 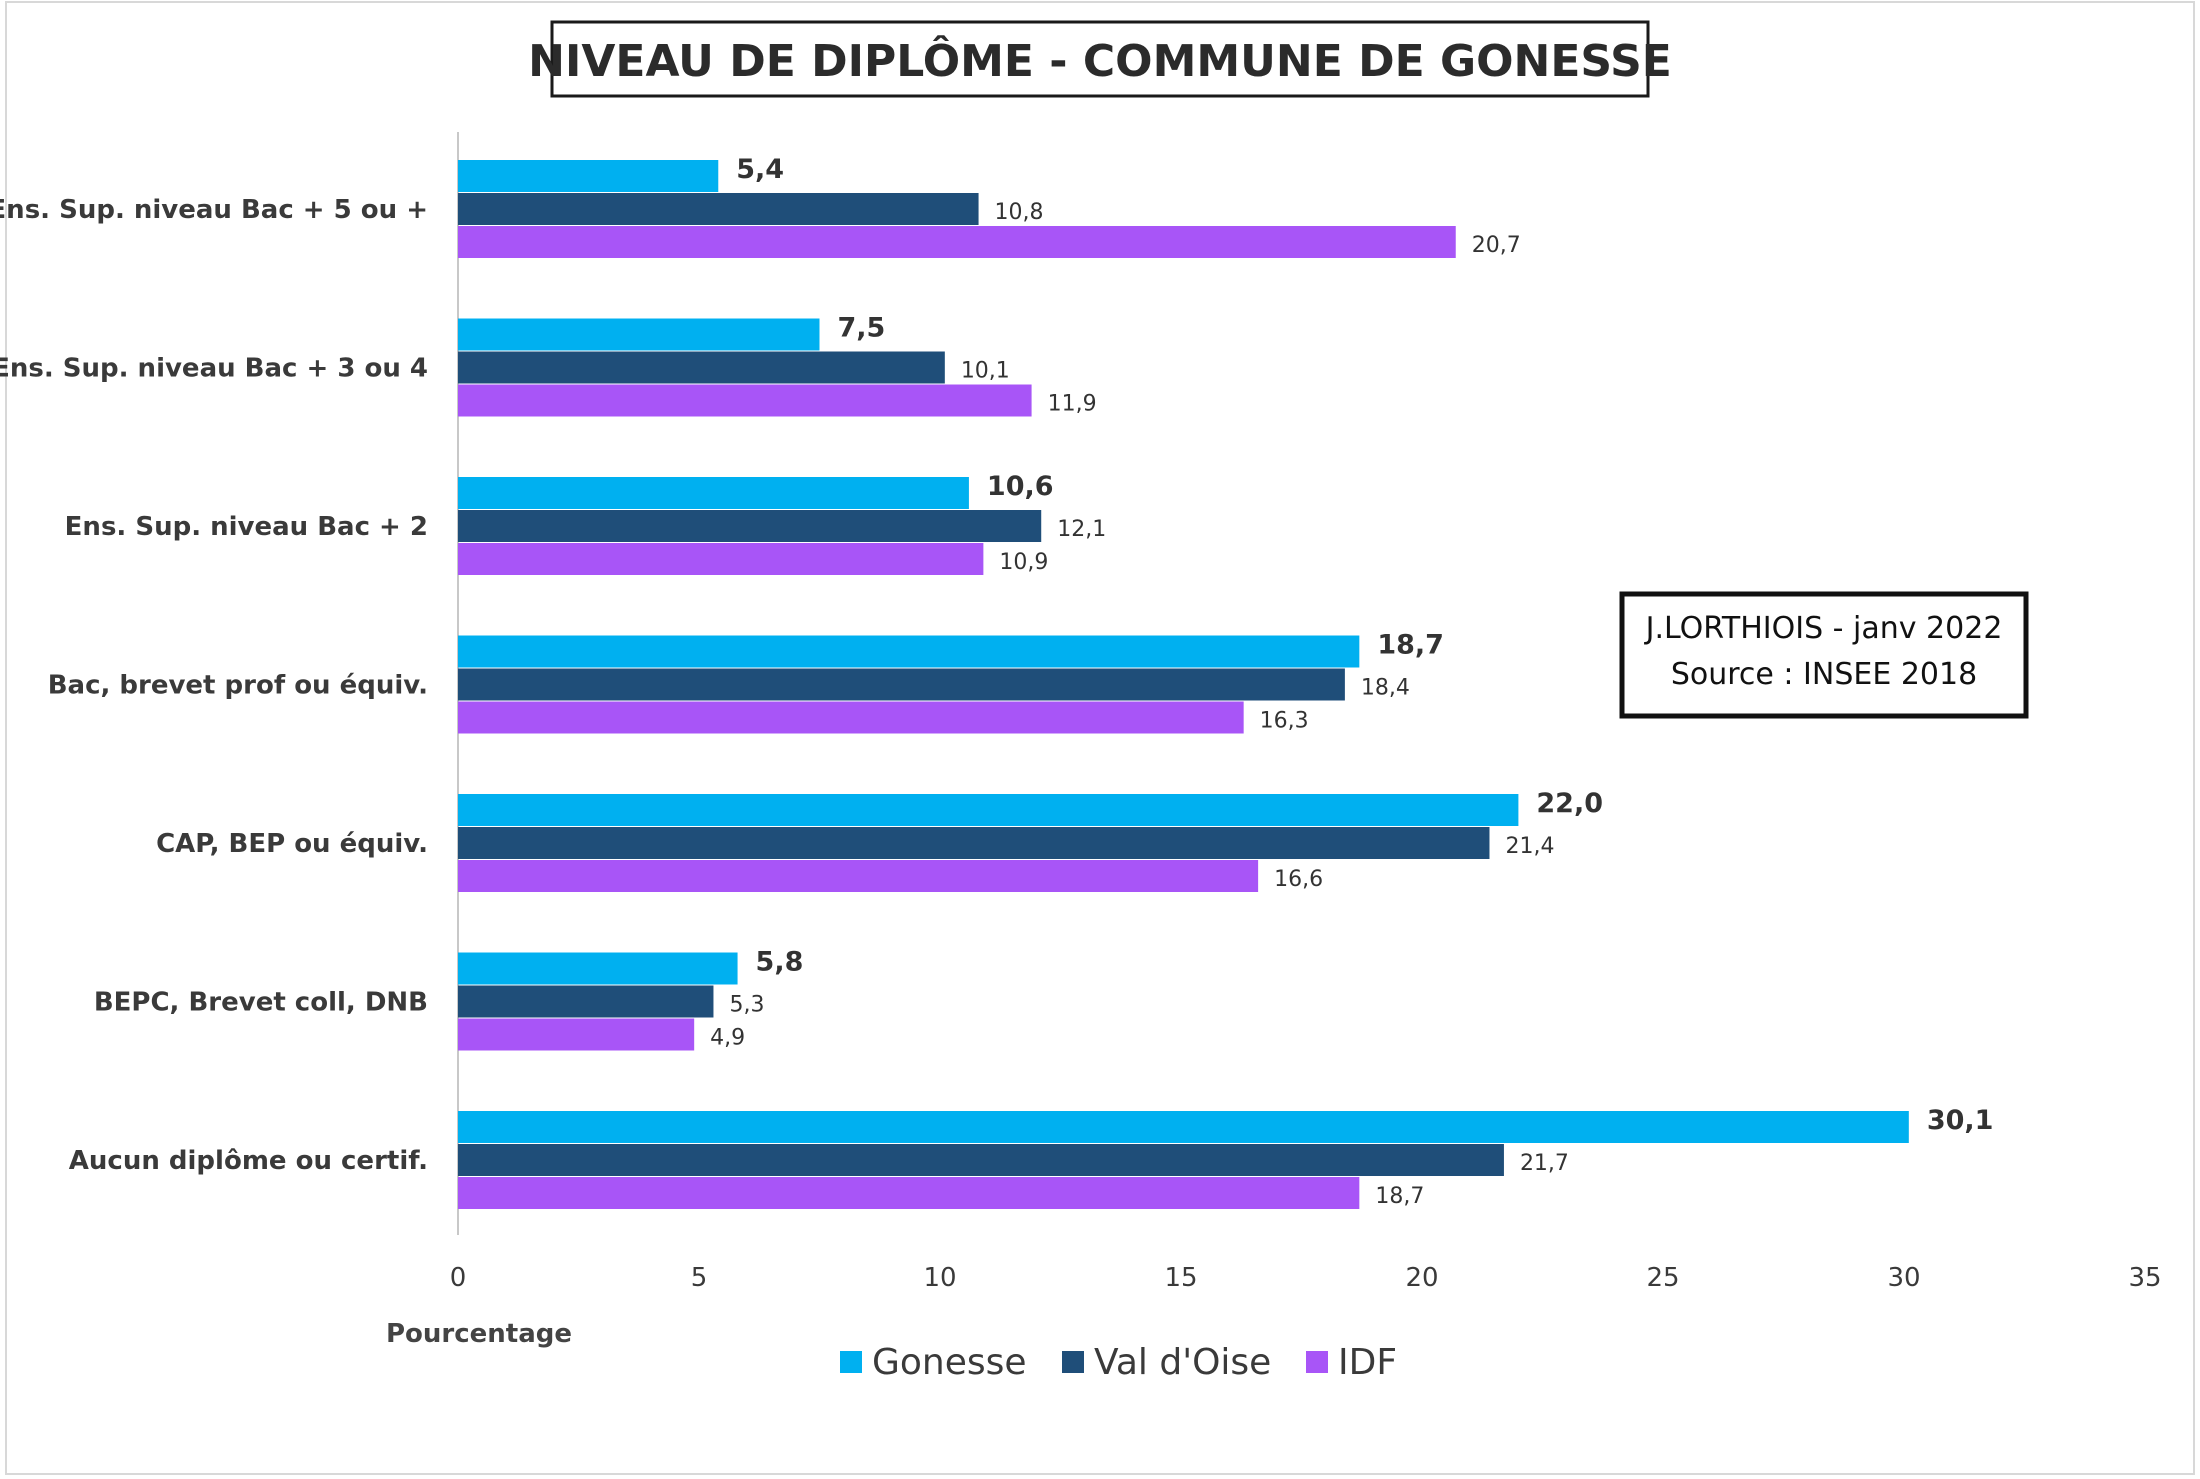 I want to click on data-label: 30,1, so click(x=1960, y=1120).